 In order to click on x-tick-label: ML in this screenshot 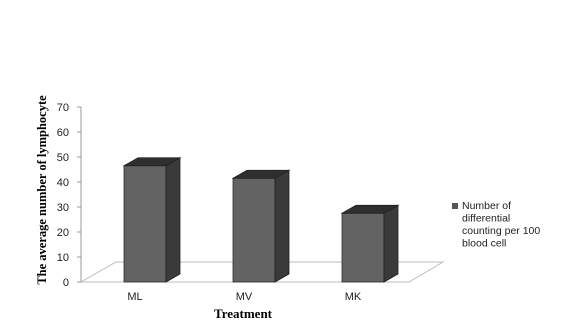, I will do `click(134, 297)`.